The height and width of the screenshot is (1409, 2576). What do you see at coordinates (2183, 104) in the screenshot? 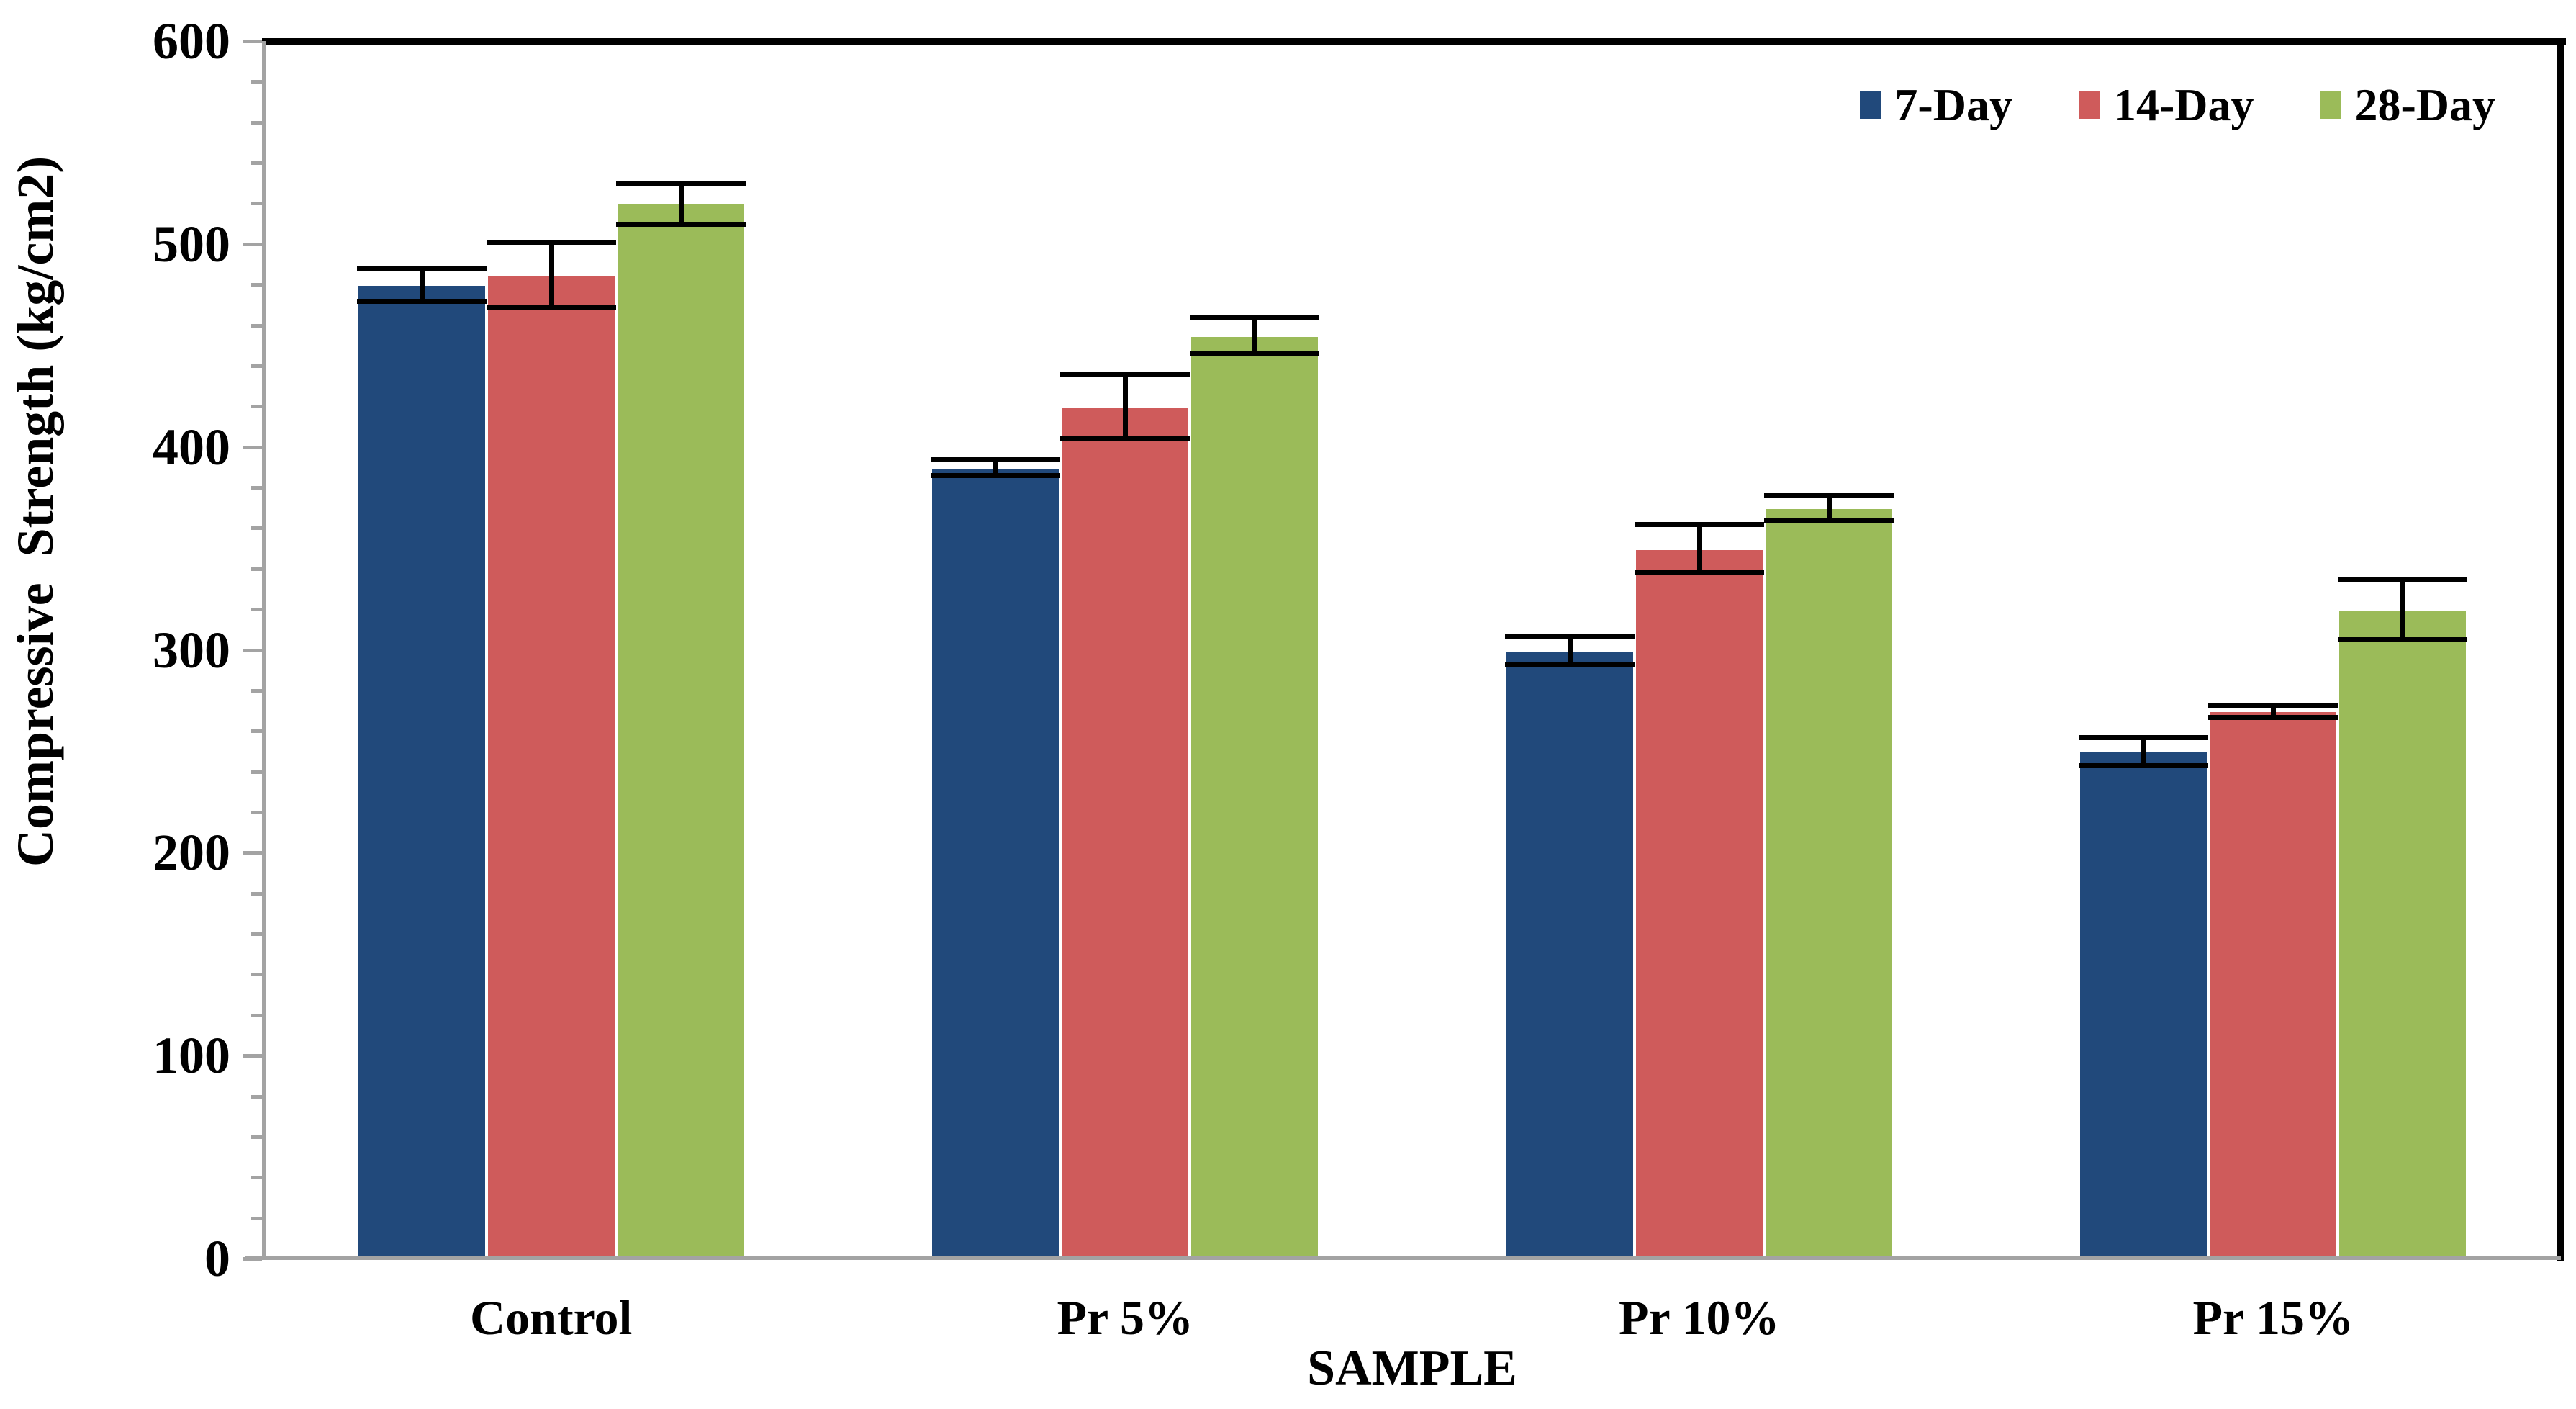
I see `legend-label: 14-Day` at bounding box center [2183, 104].